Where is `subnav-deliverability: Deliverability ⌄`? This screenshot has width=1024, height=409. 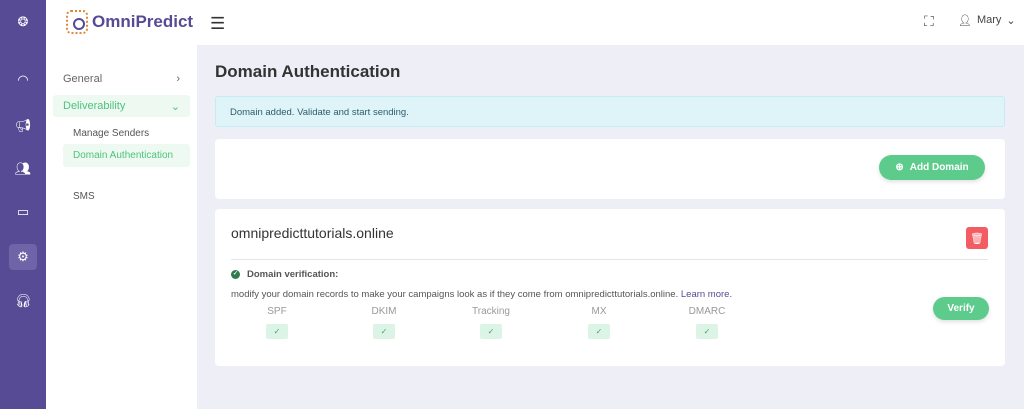 subnav-deliverability: Deliverability ⌄ is located at coordinates (121, 106).